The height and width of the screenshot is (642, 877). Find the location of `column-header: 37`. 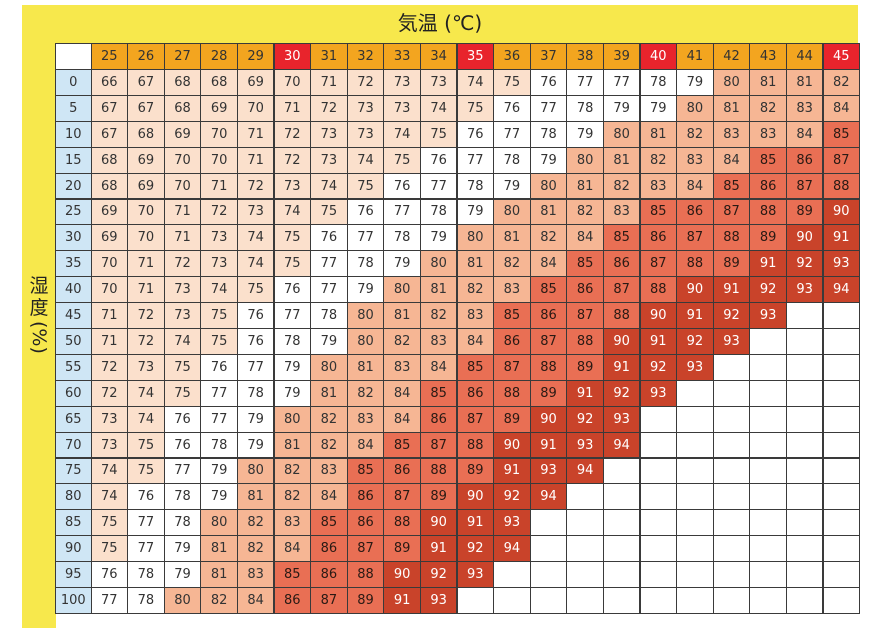

column-header: 37 is located at coordinates (548, 56).